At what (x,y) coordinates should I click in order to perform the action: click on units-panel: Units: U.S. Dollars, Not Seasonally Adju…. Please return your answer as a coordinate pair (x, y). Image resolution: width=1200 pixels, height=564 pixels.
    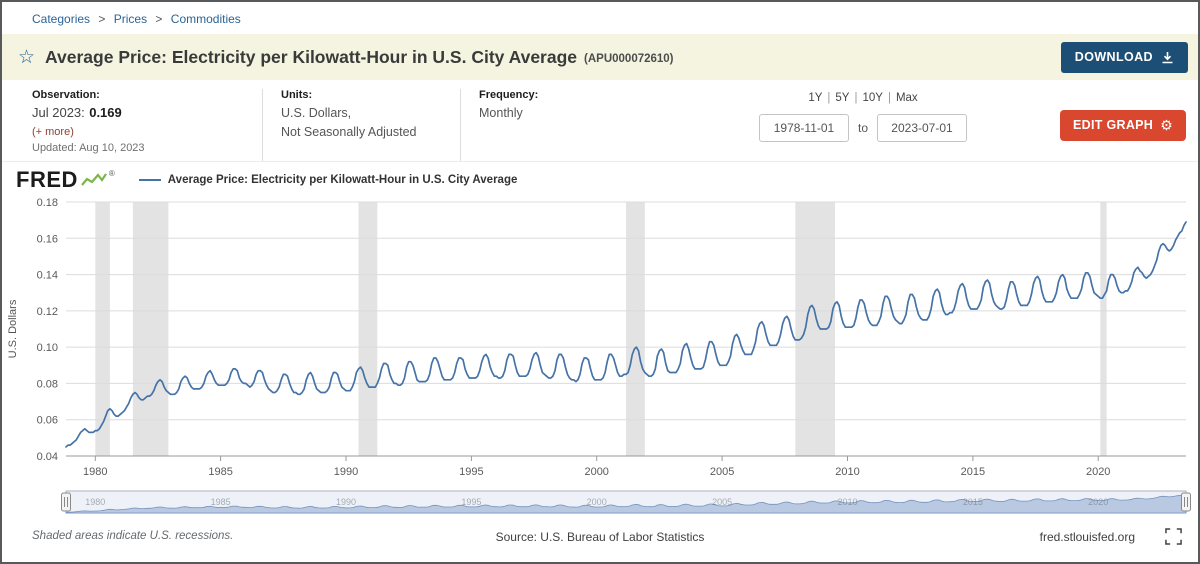
    Looking at the image, I should click on (361, 125).